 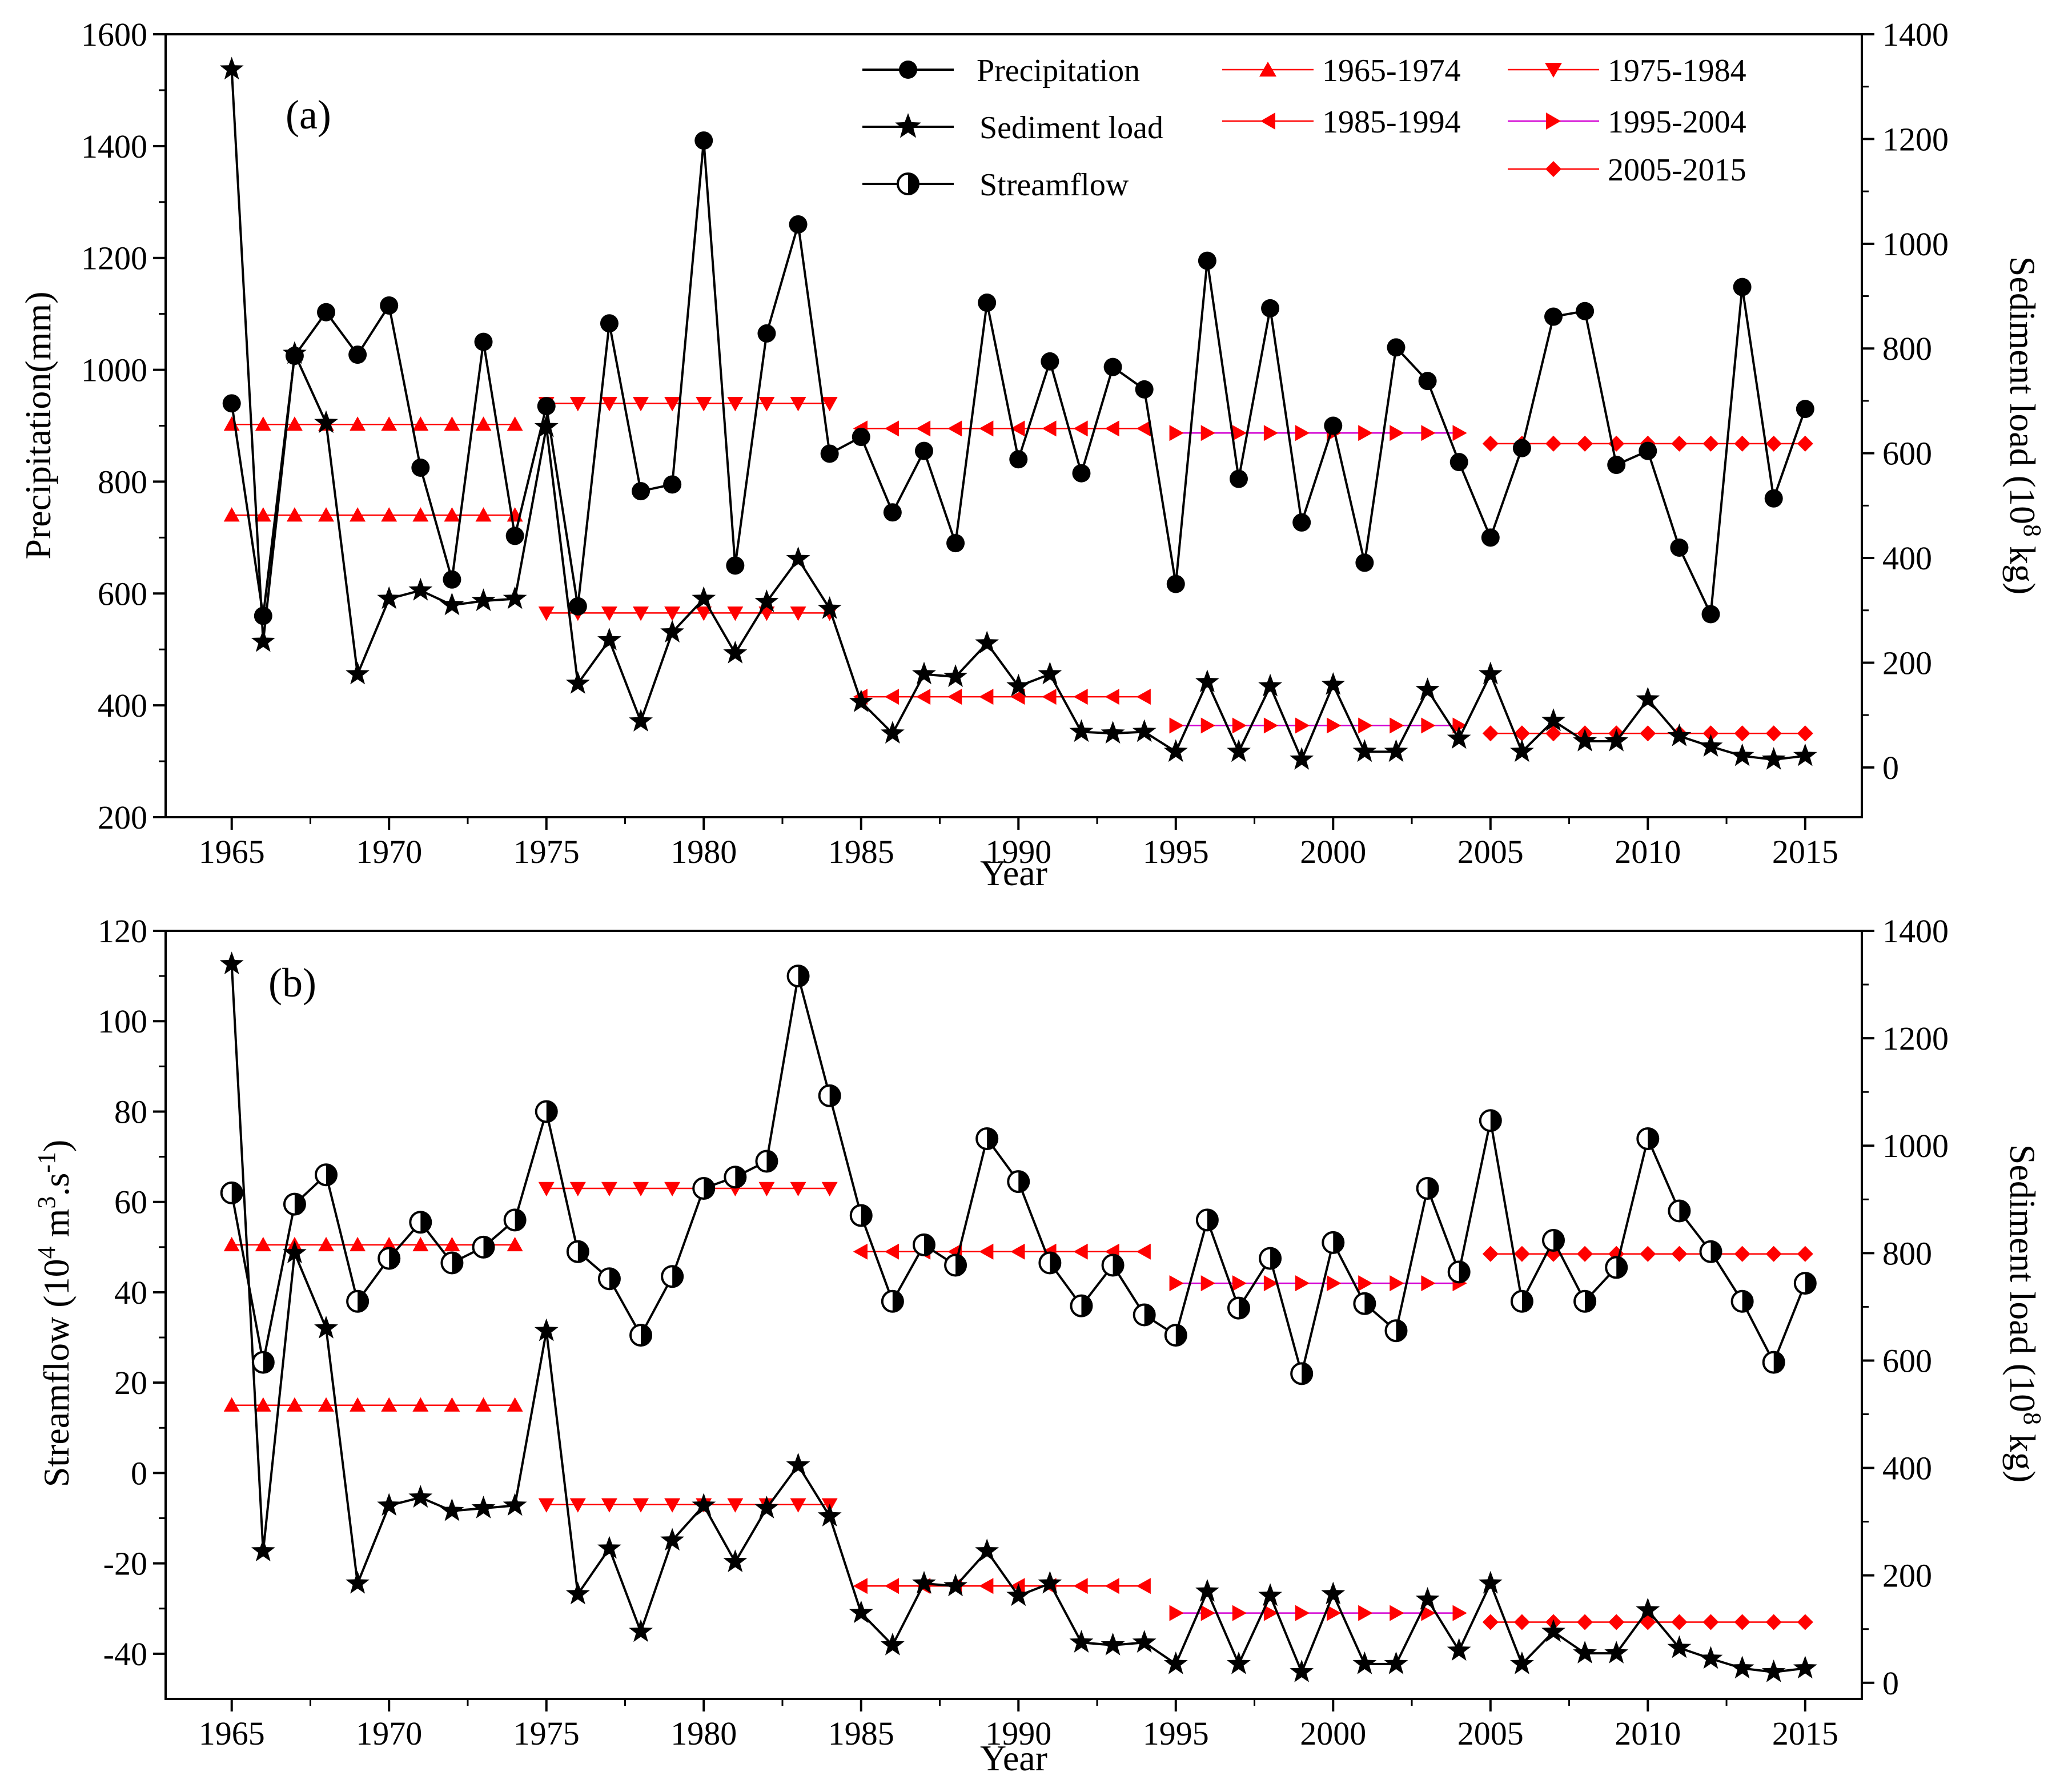 What do you see at coordinates (1341, 71) in the screenshot?
I see `legend-item-1965-1974: 1965-1974` at bounding box center [1341, 71].